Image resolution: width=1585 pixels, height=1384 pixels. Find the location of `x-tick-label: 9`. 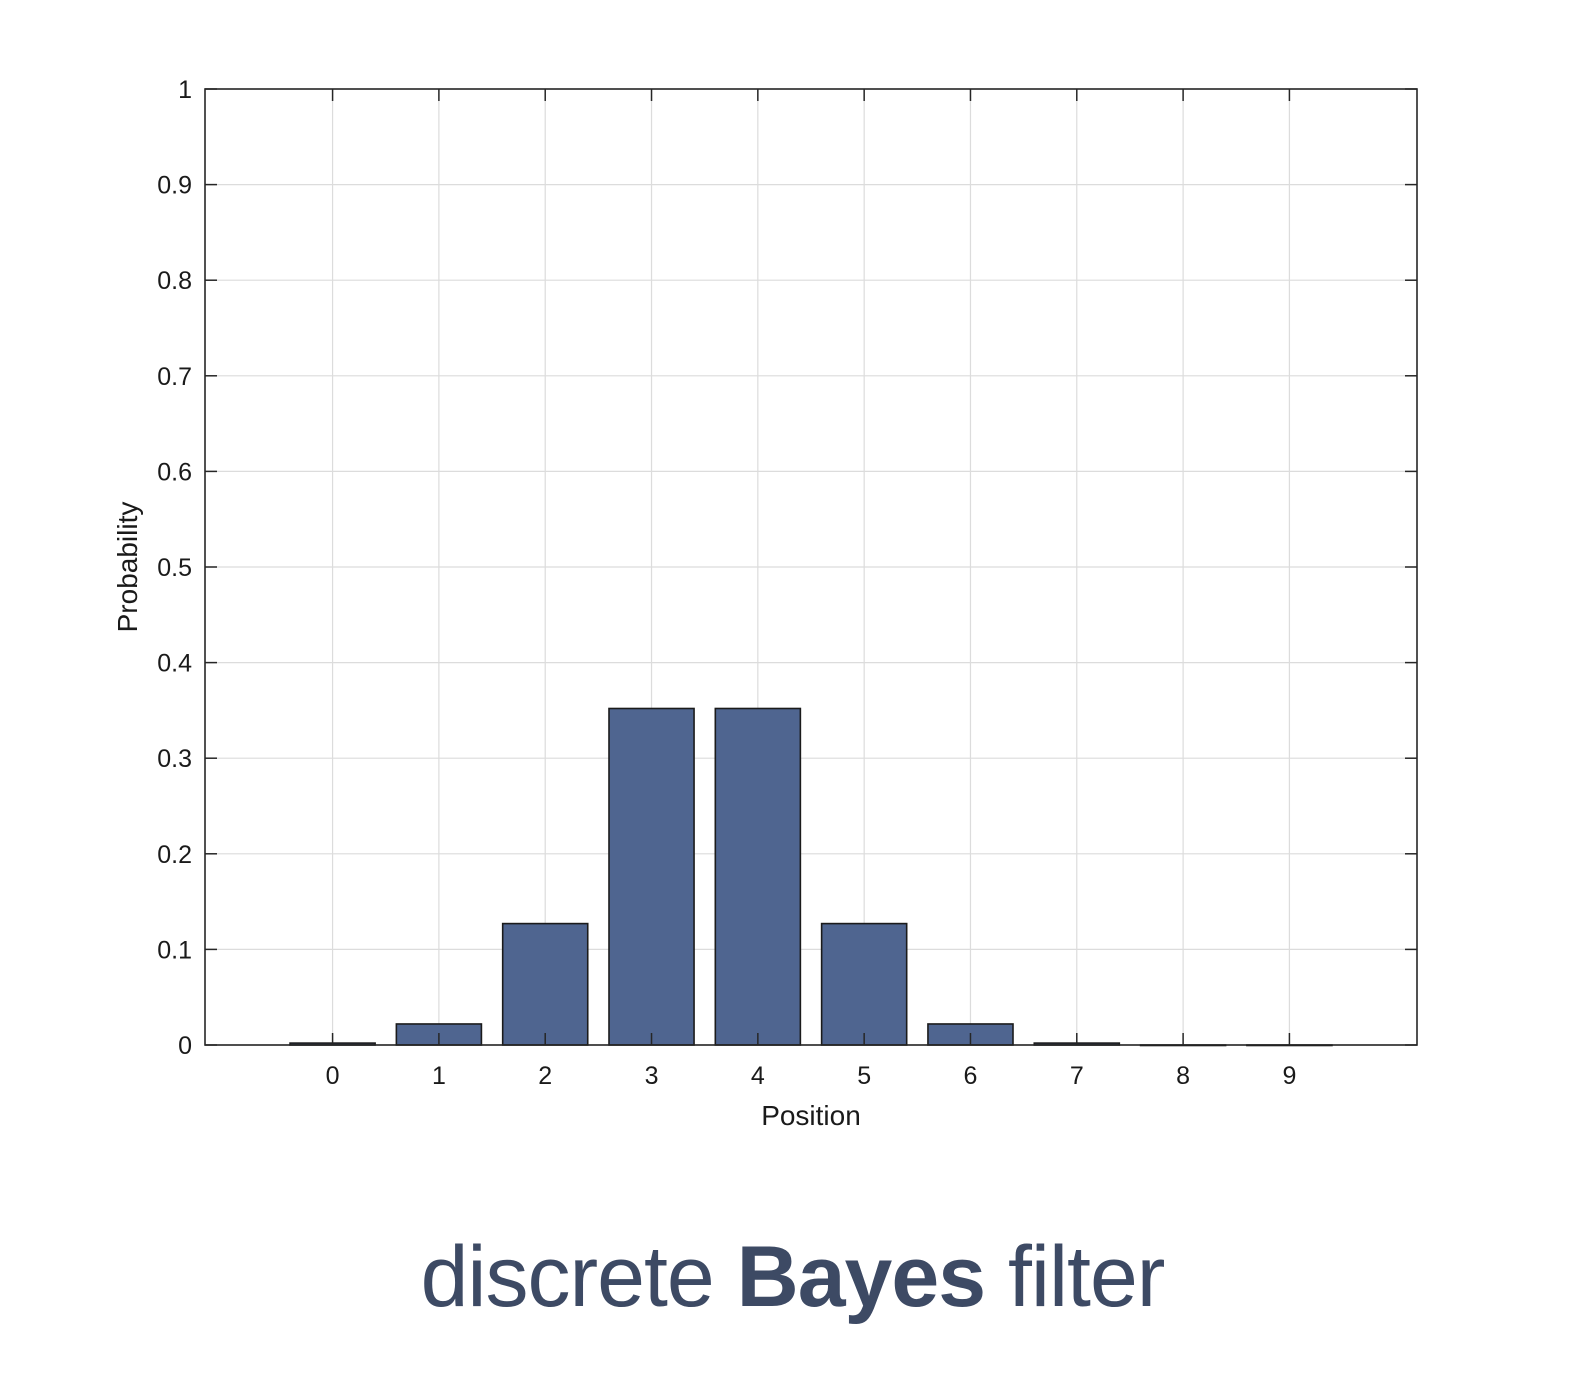

x-tick-label: 9 is located at coordinates (1289, 1076).